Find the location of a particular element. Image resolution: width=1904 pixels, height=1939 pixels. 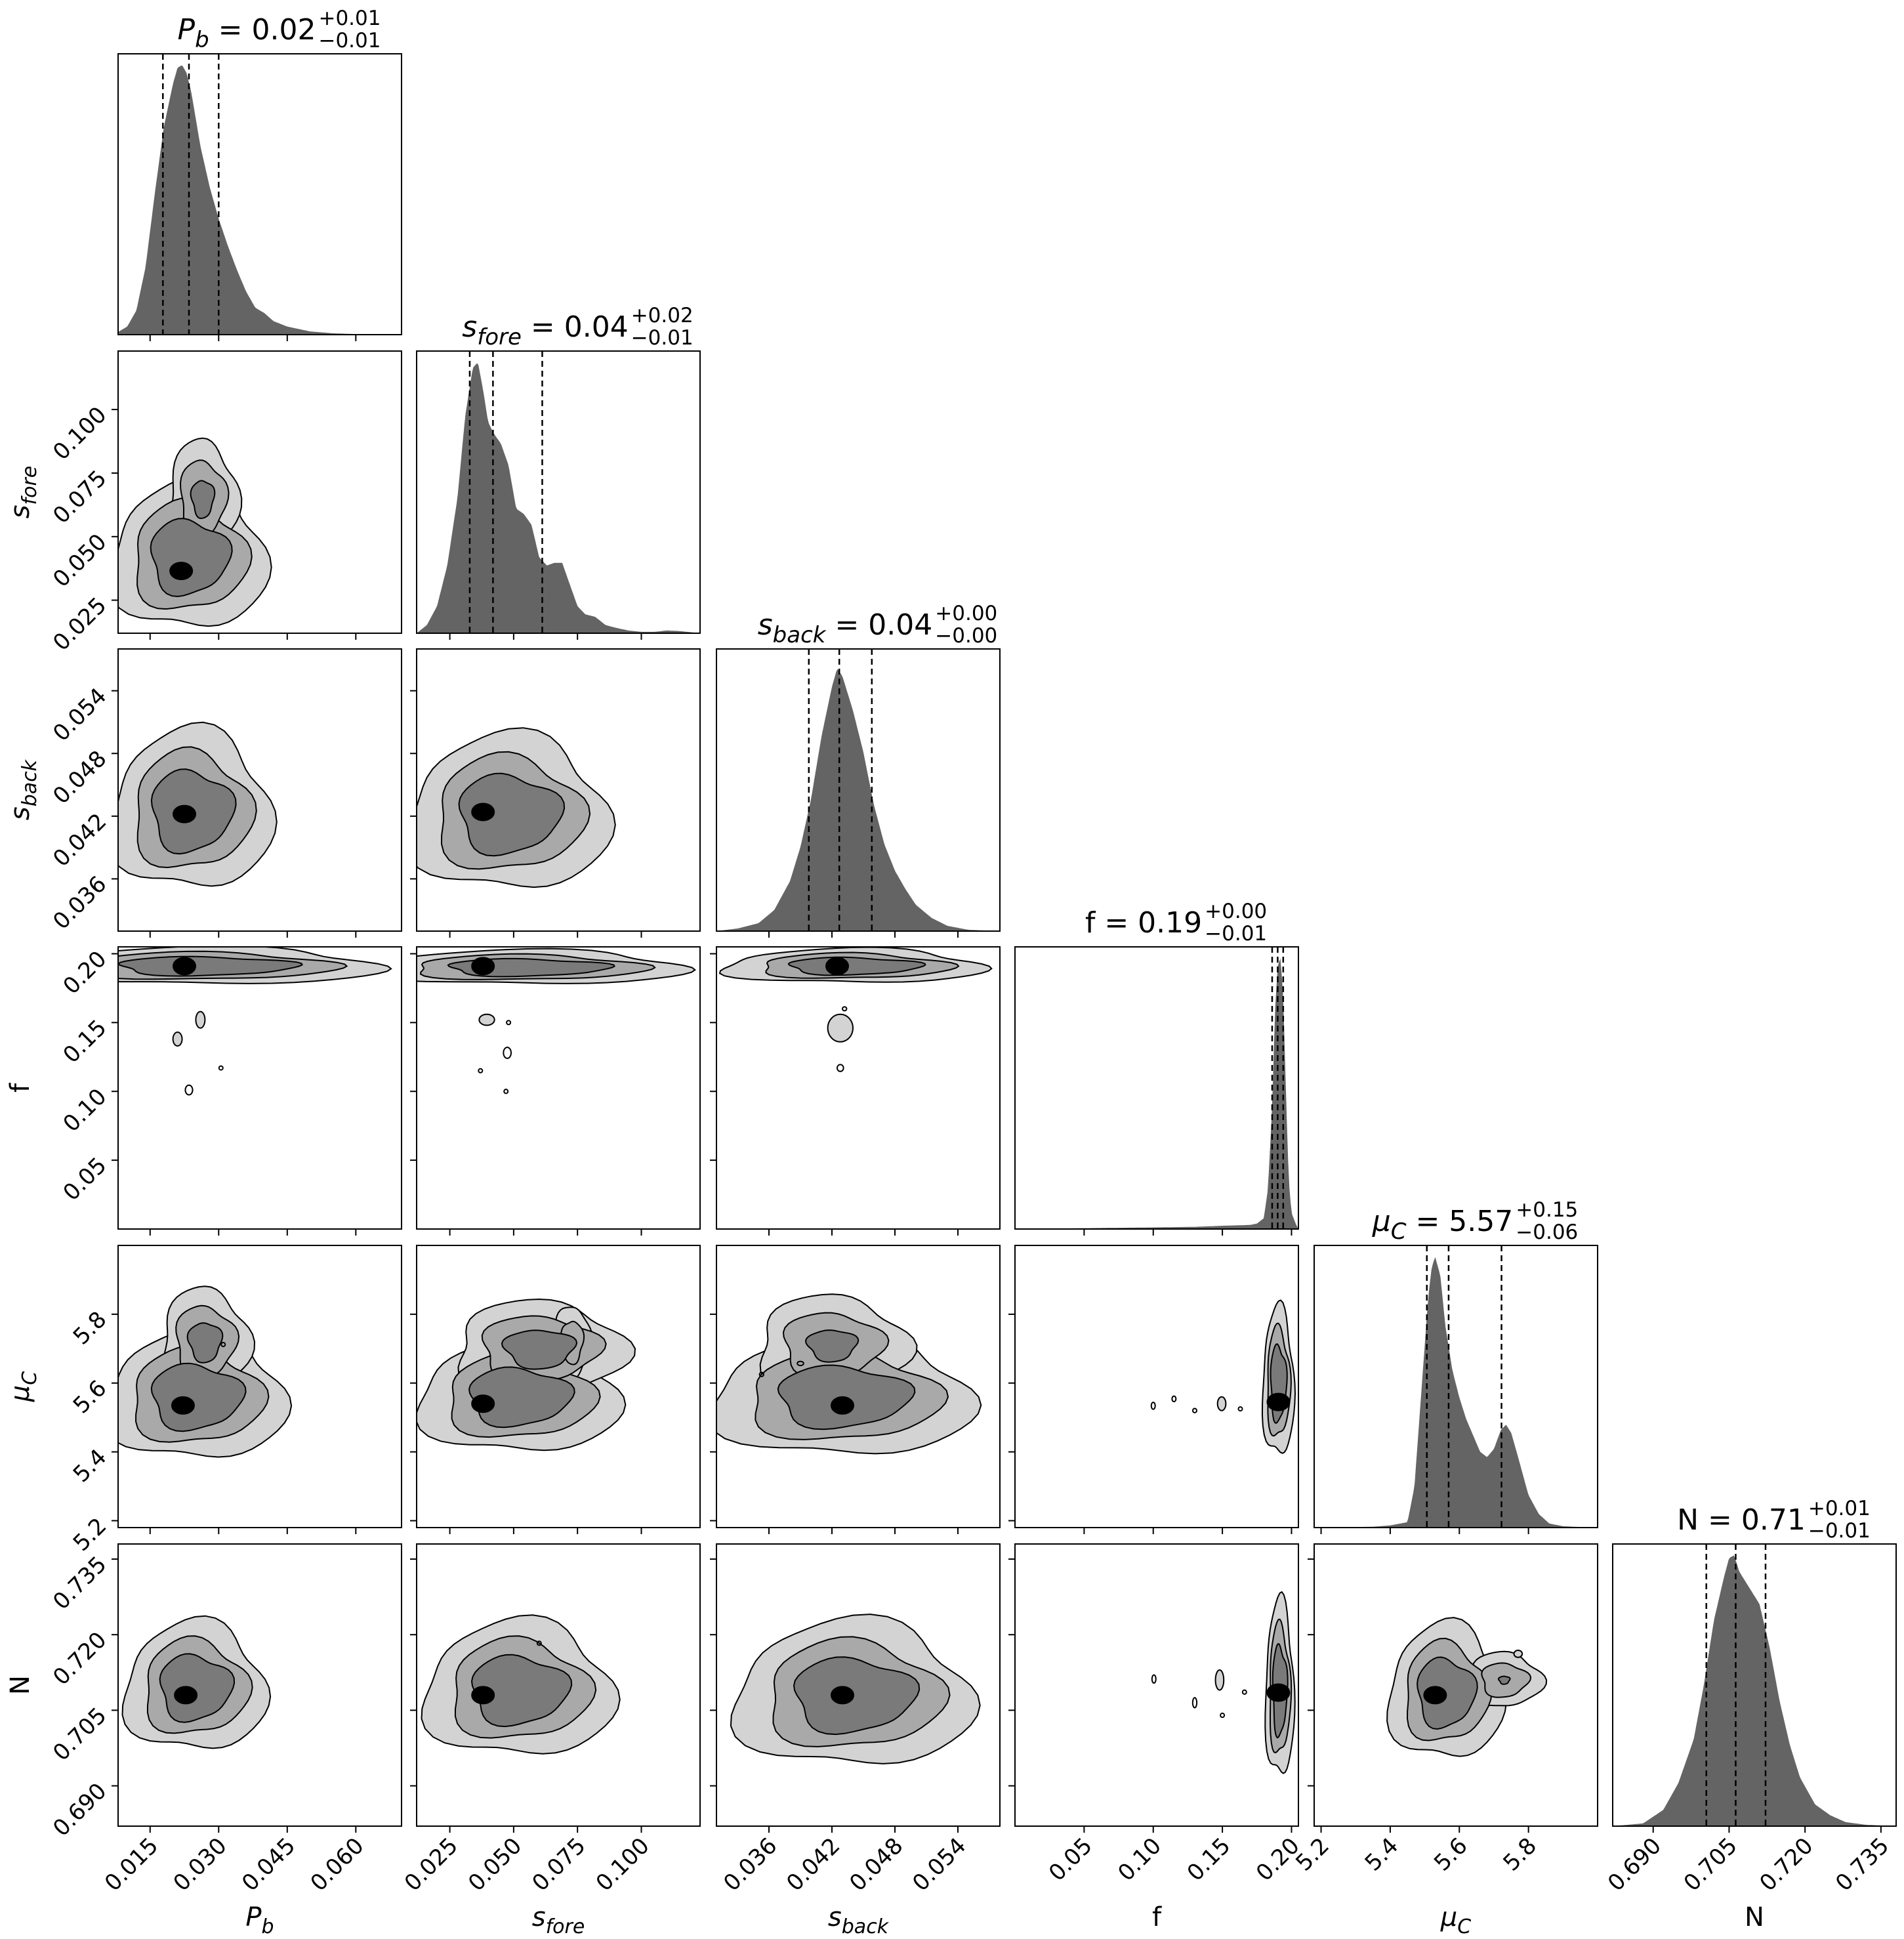

x-tick-label-N: 0.690 is located at coordinates (1634, 1864).